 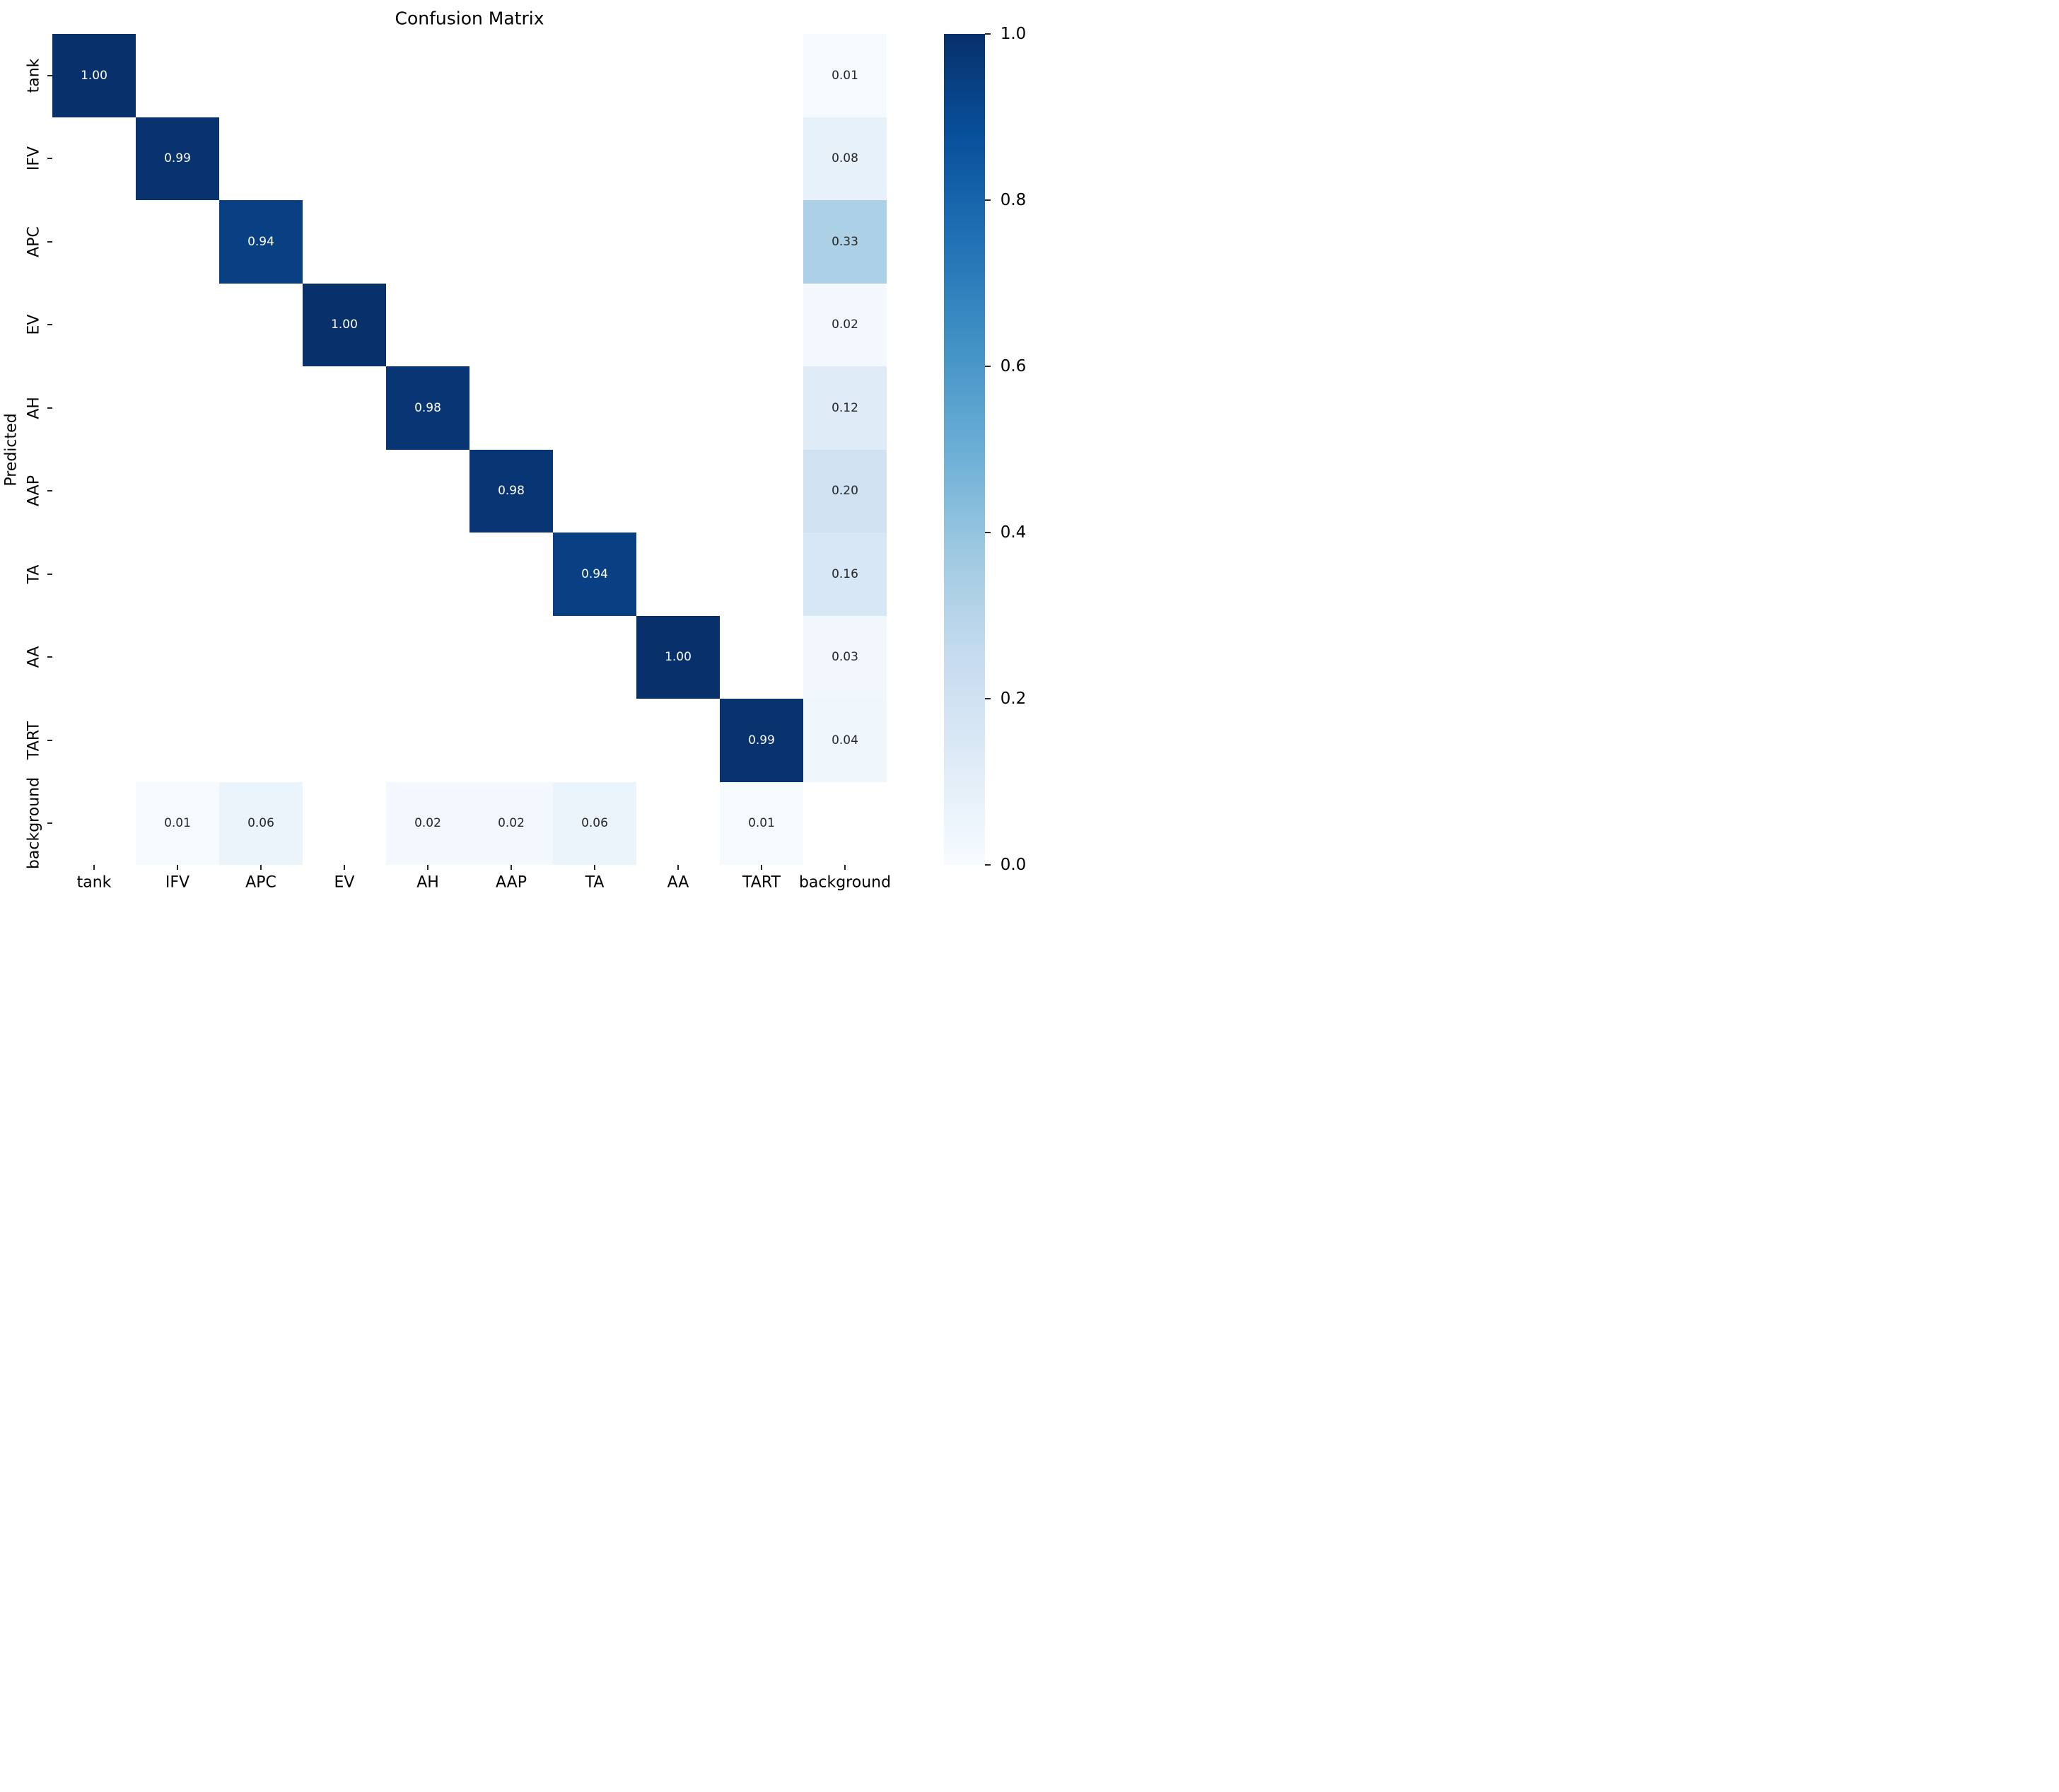 What do you see at coordinates (595, 882) in the screenshot?
I see `x-tick-label: TA` at bounding box center [595, 882].